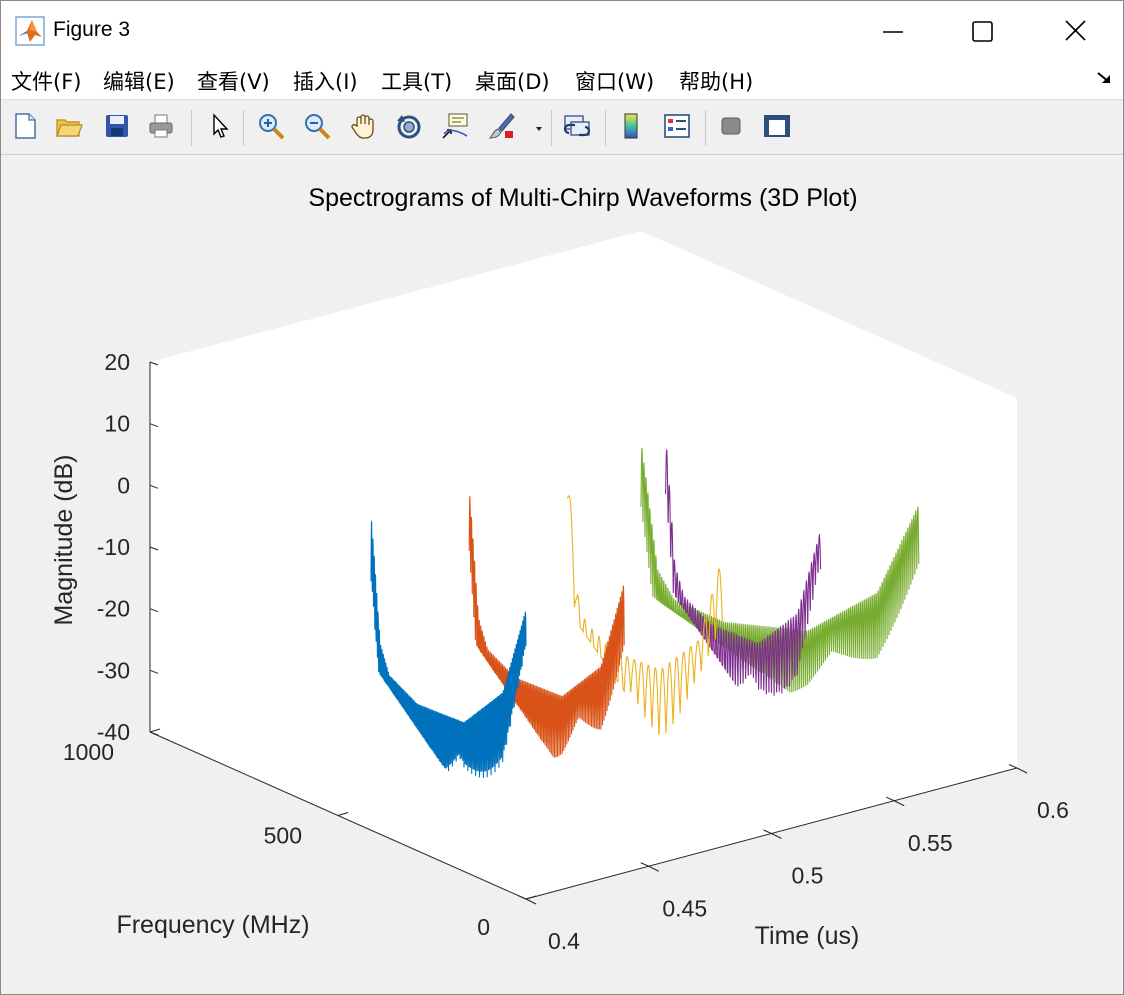  What do you see at coordinates (113, 732) in the screenshot?
I see `z-tick-label: -40` at bounding box center [113, 732].